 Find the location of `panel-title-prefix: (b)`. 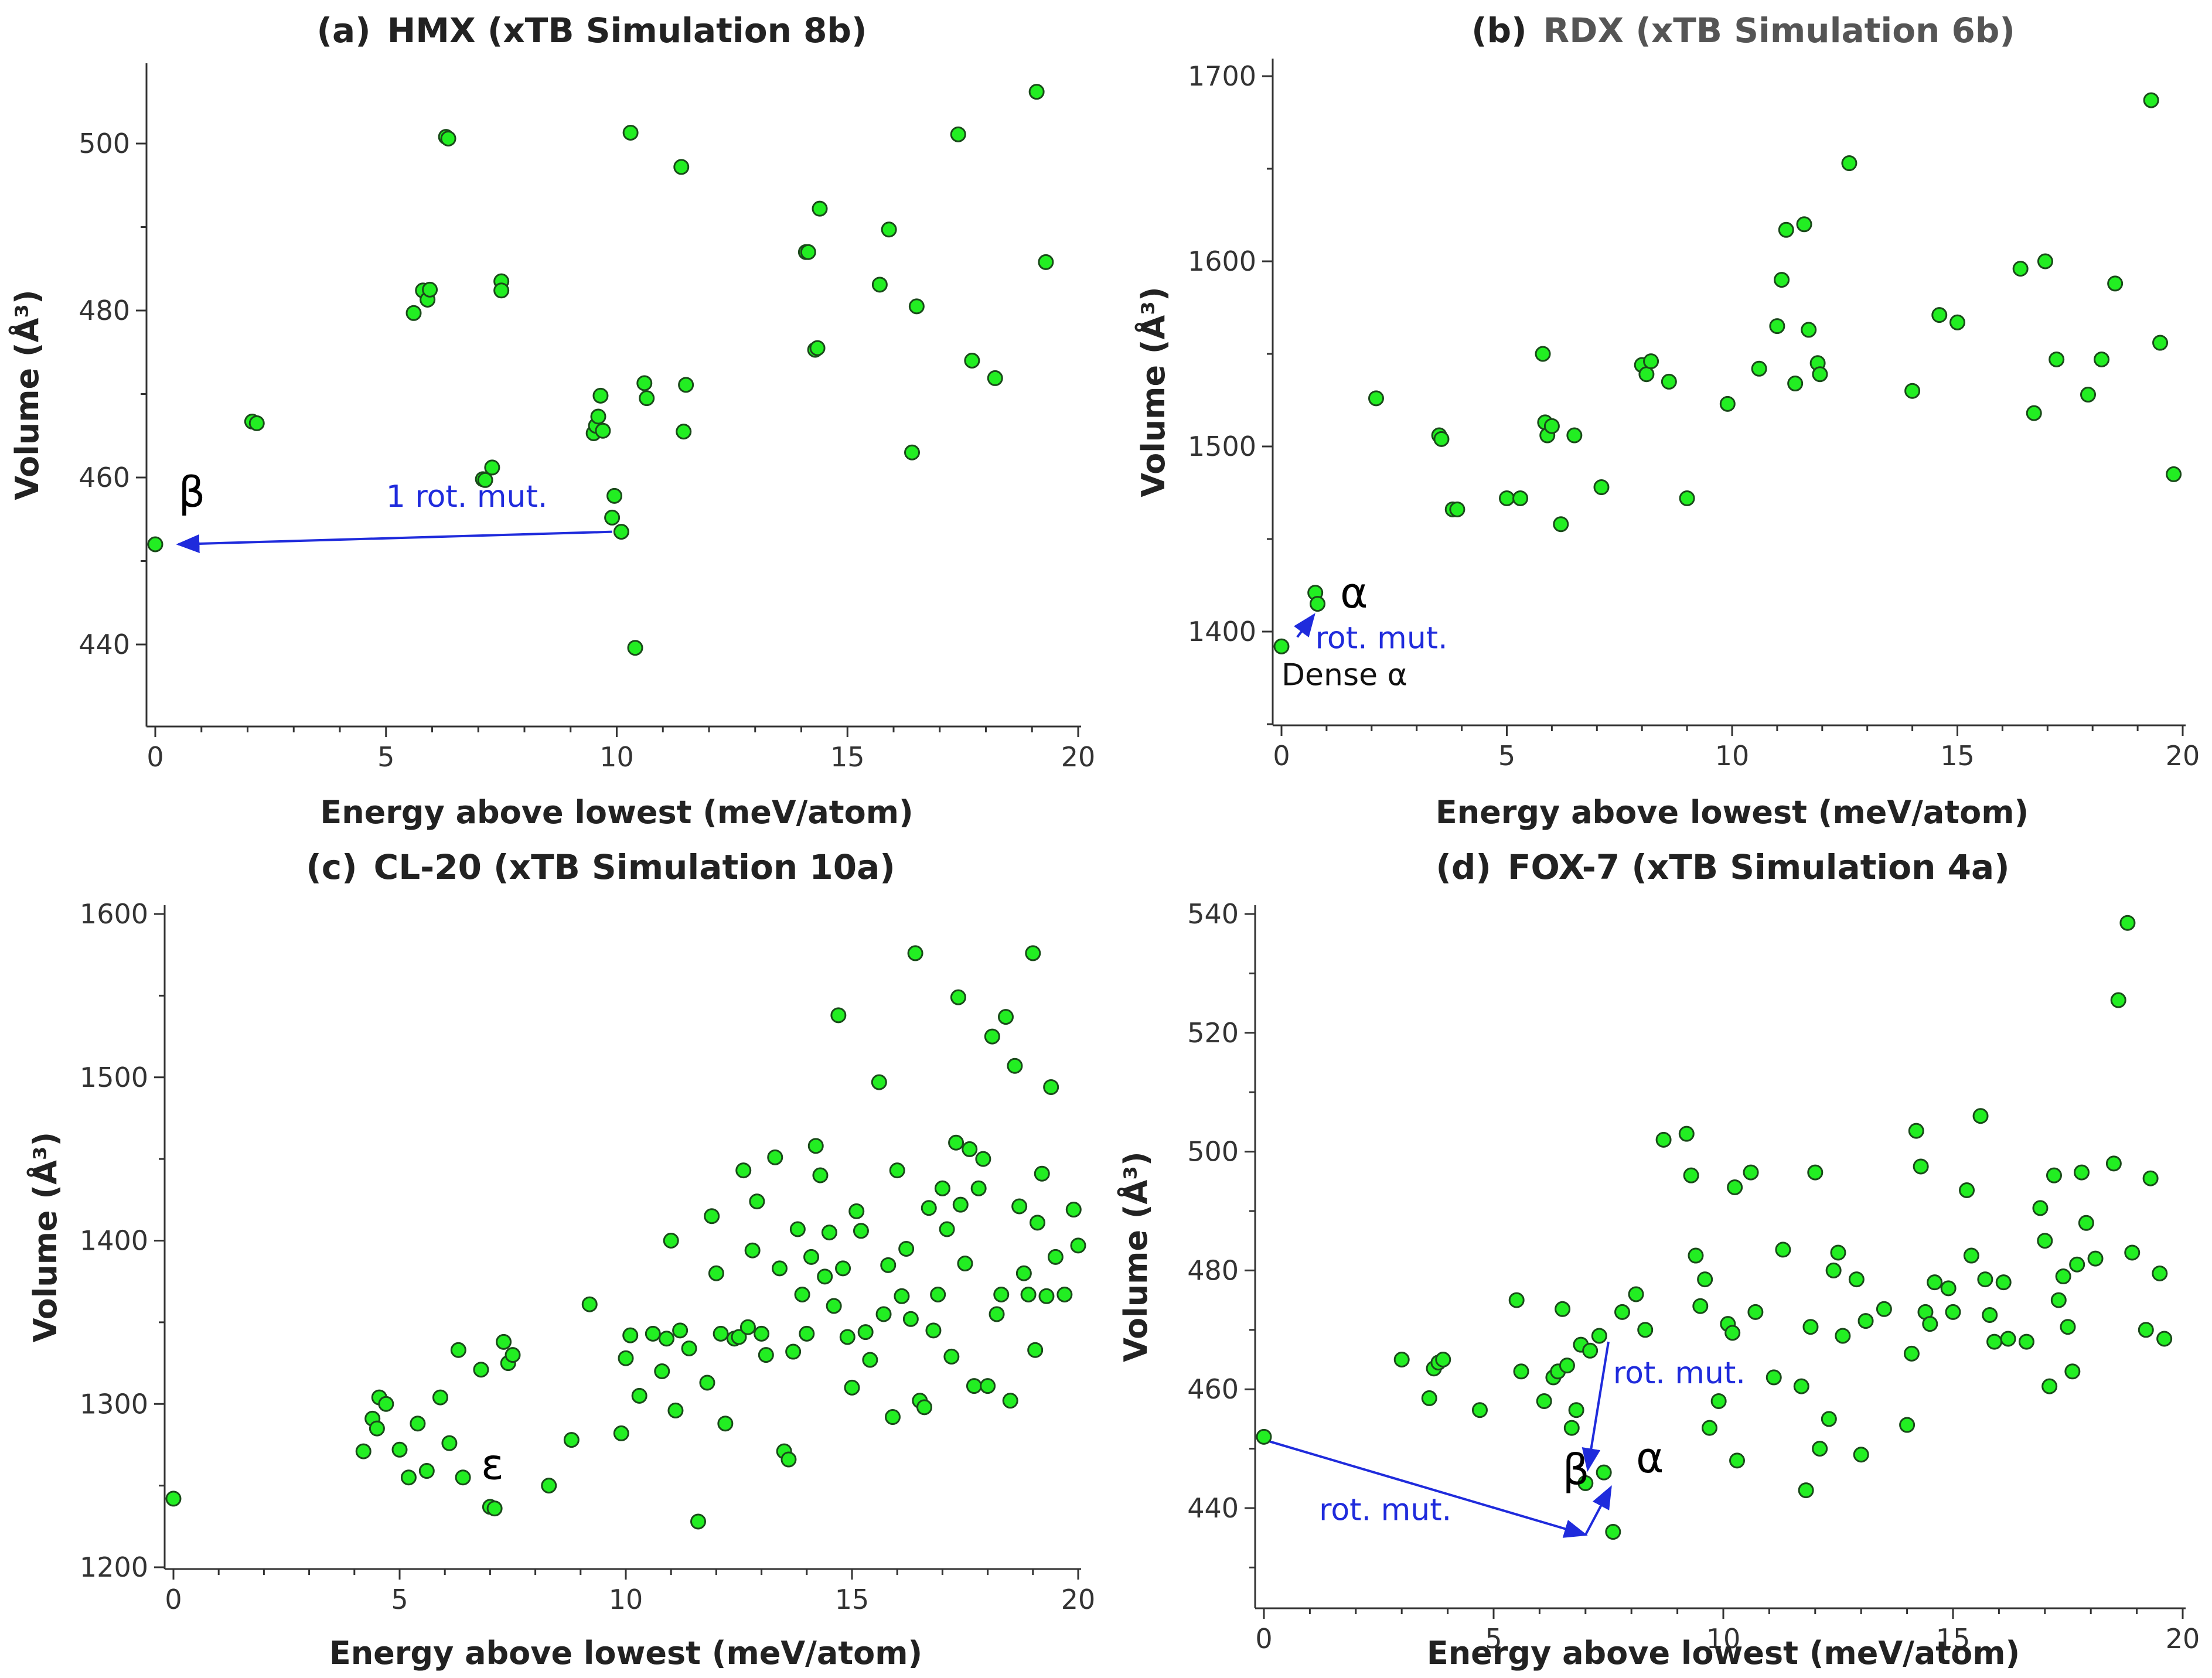

panel-title-prefix: (b) is located at coordinates (1499, 30).